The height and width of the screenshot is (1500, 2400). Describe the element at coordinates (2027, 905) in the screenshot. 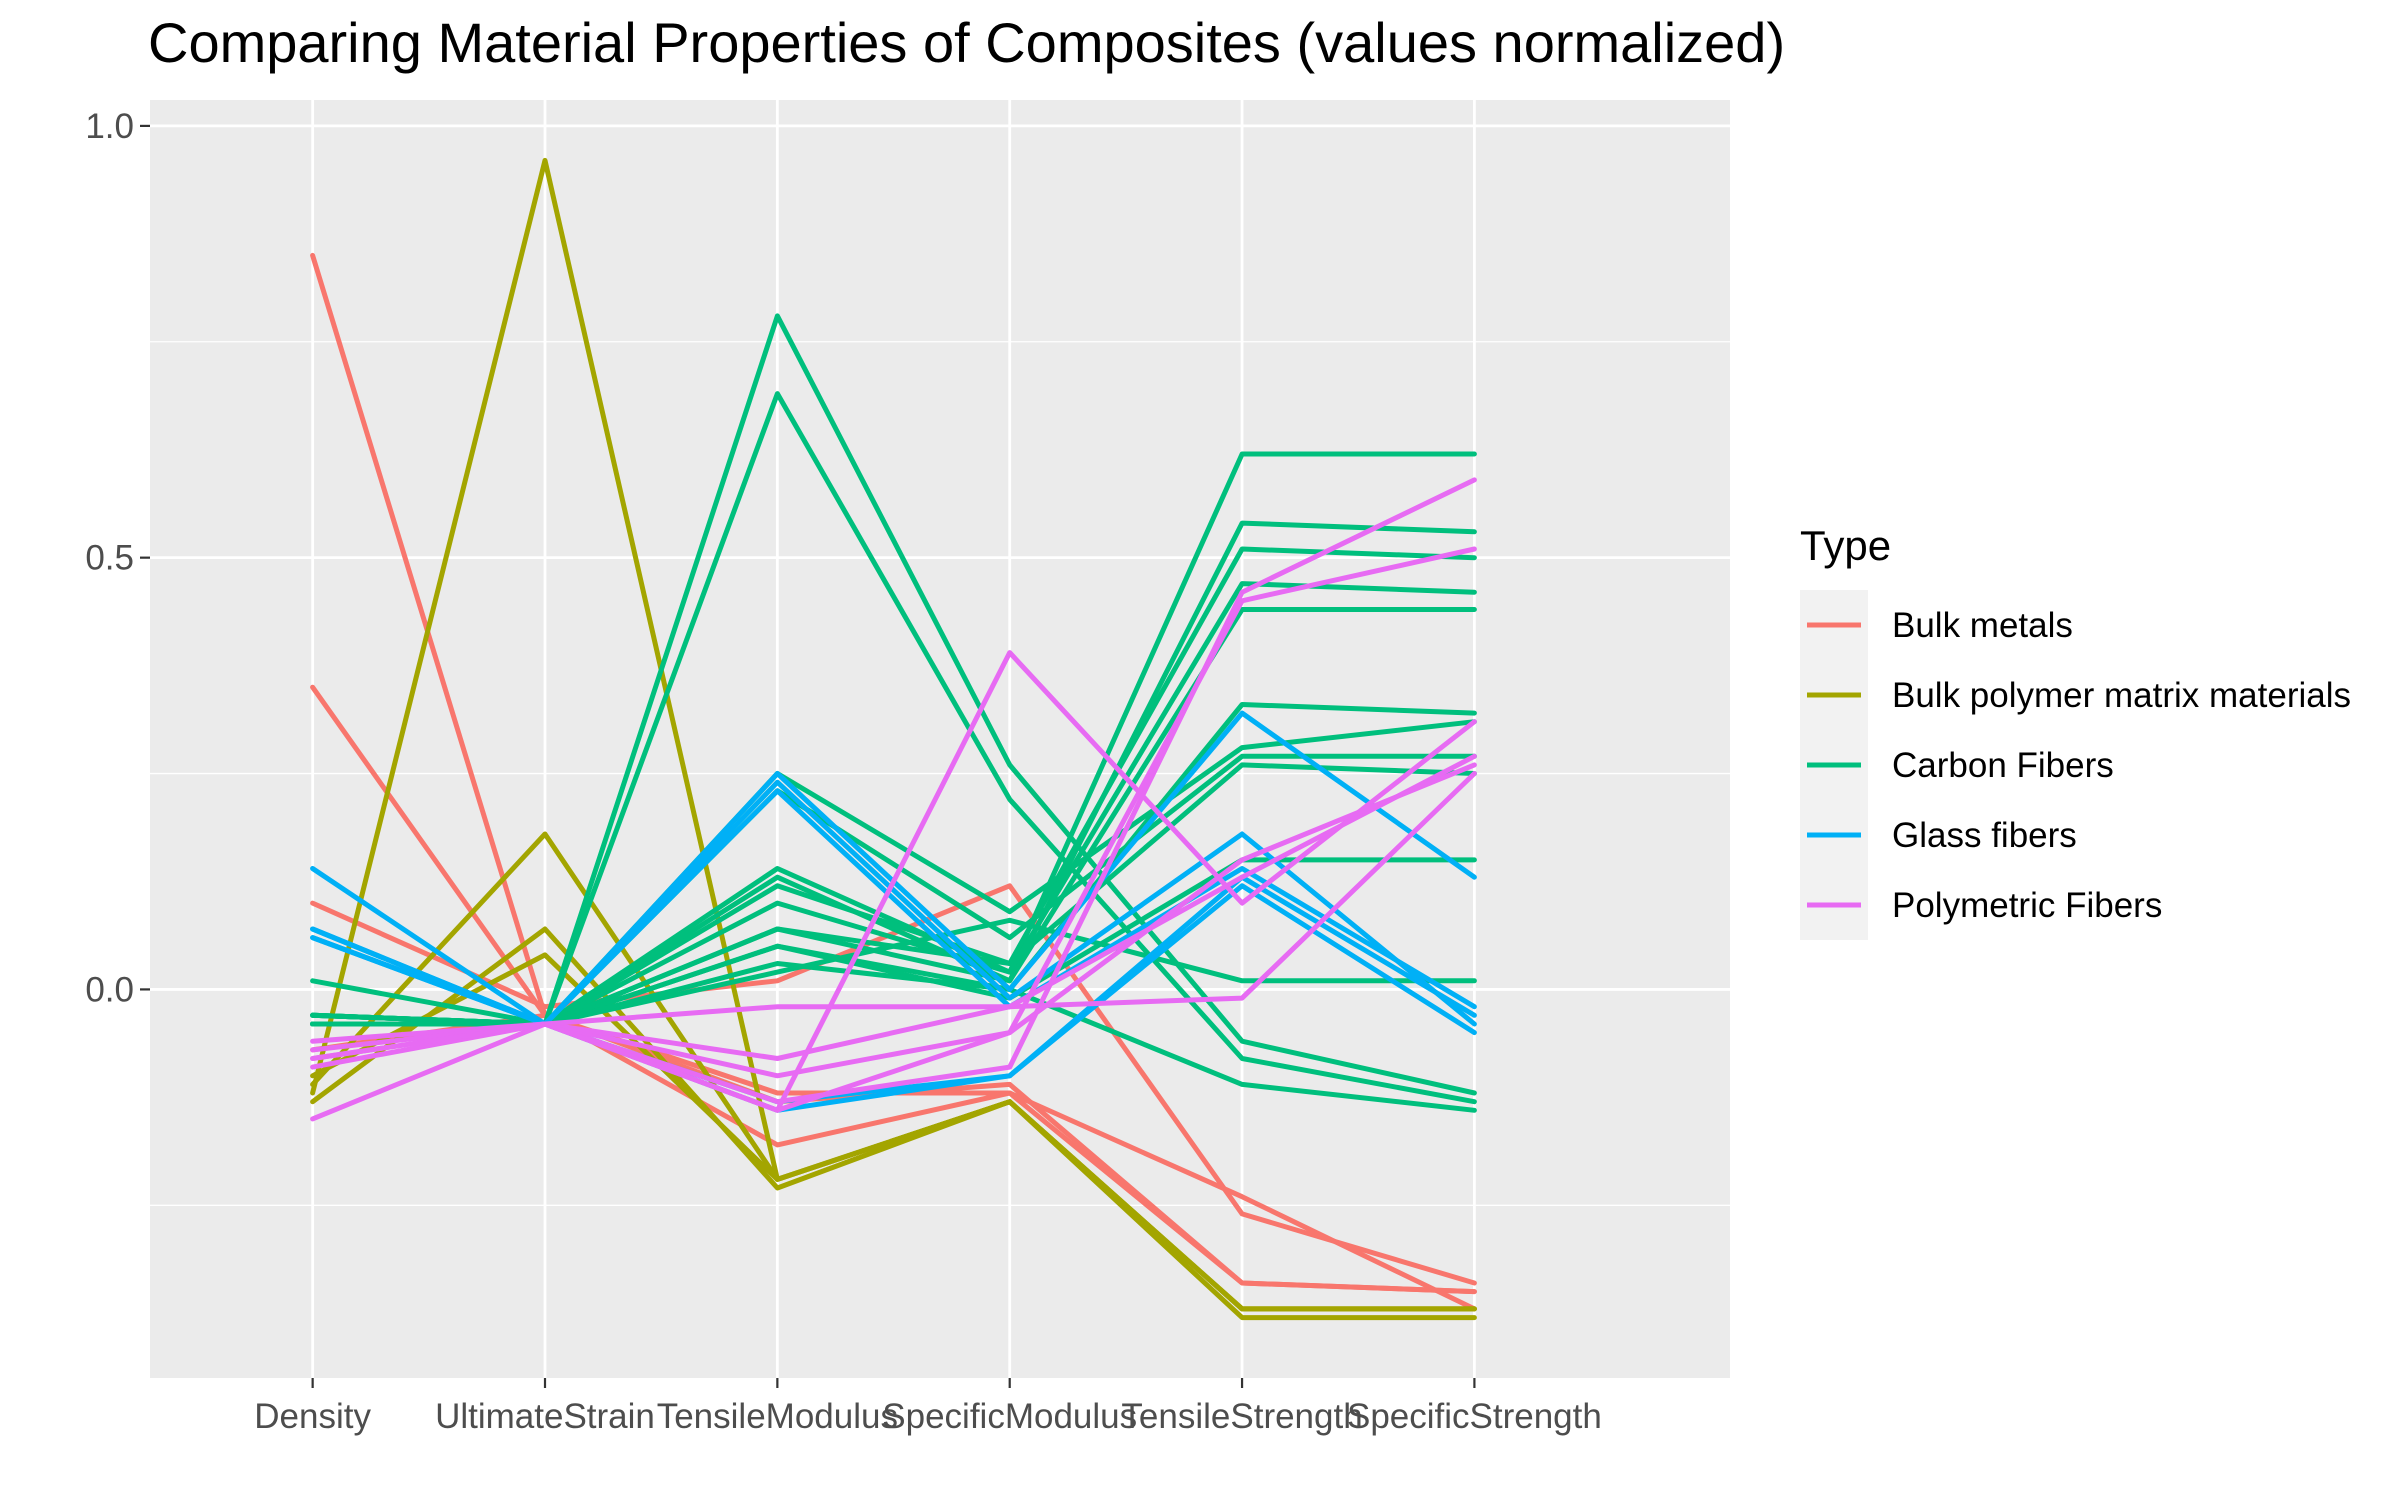

I see `legend-label: Polymetric Fibers` at that location.